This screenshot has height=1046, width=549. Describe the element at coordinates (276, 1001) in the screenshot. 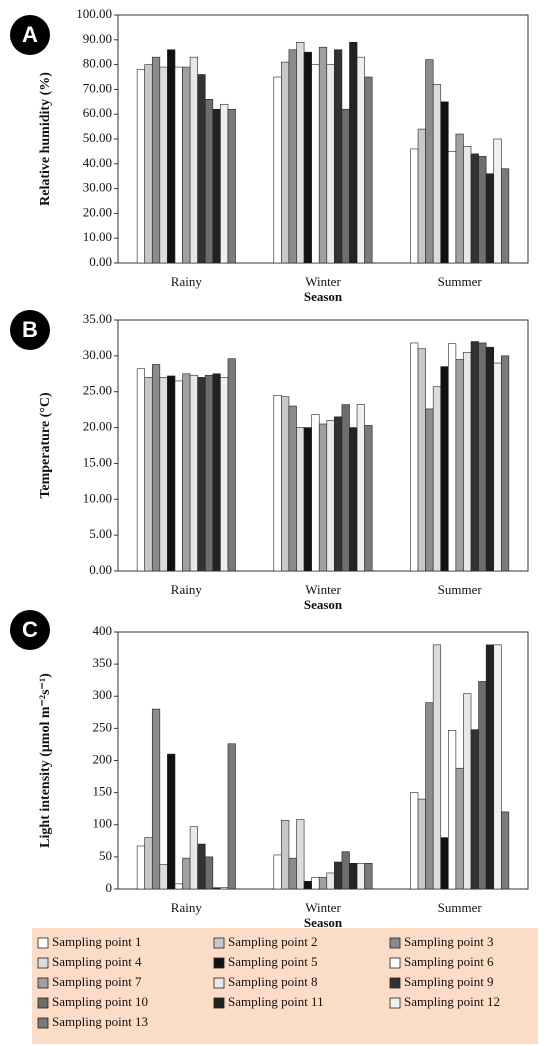

I see `legend-label: Sampling point 11` at that location.